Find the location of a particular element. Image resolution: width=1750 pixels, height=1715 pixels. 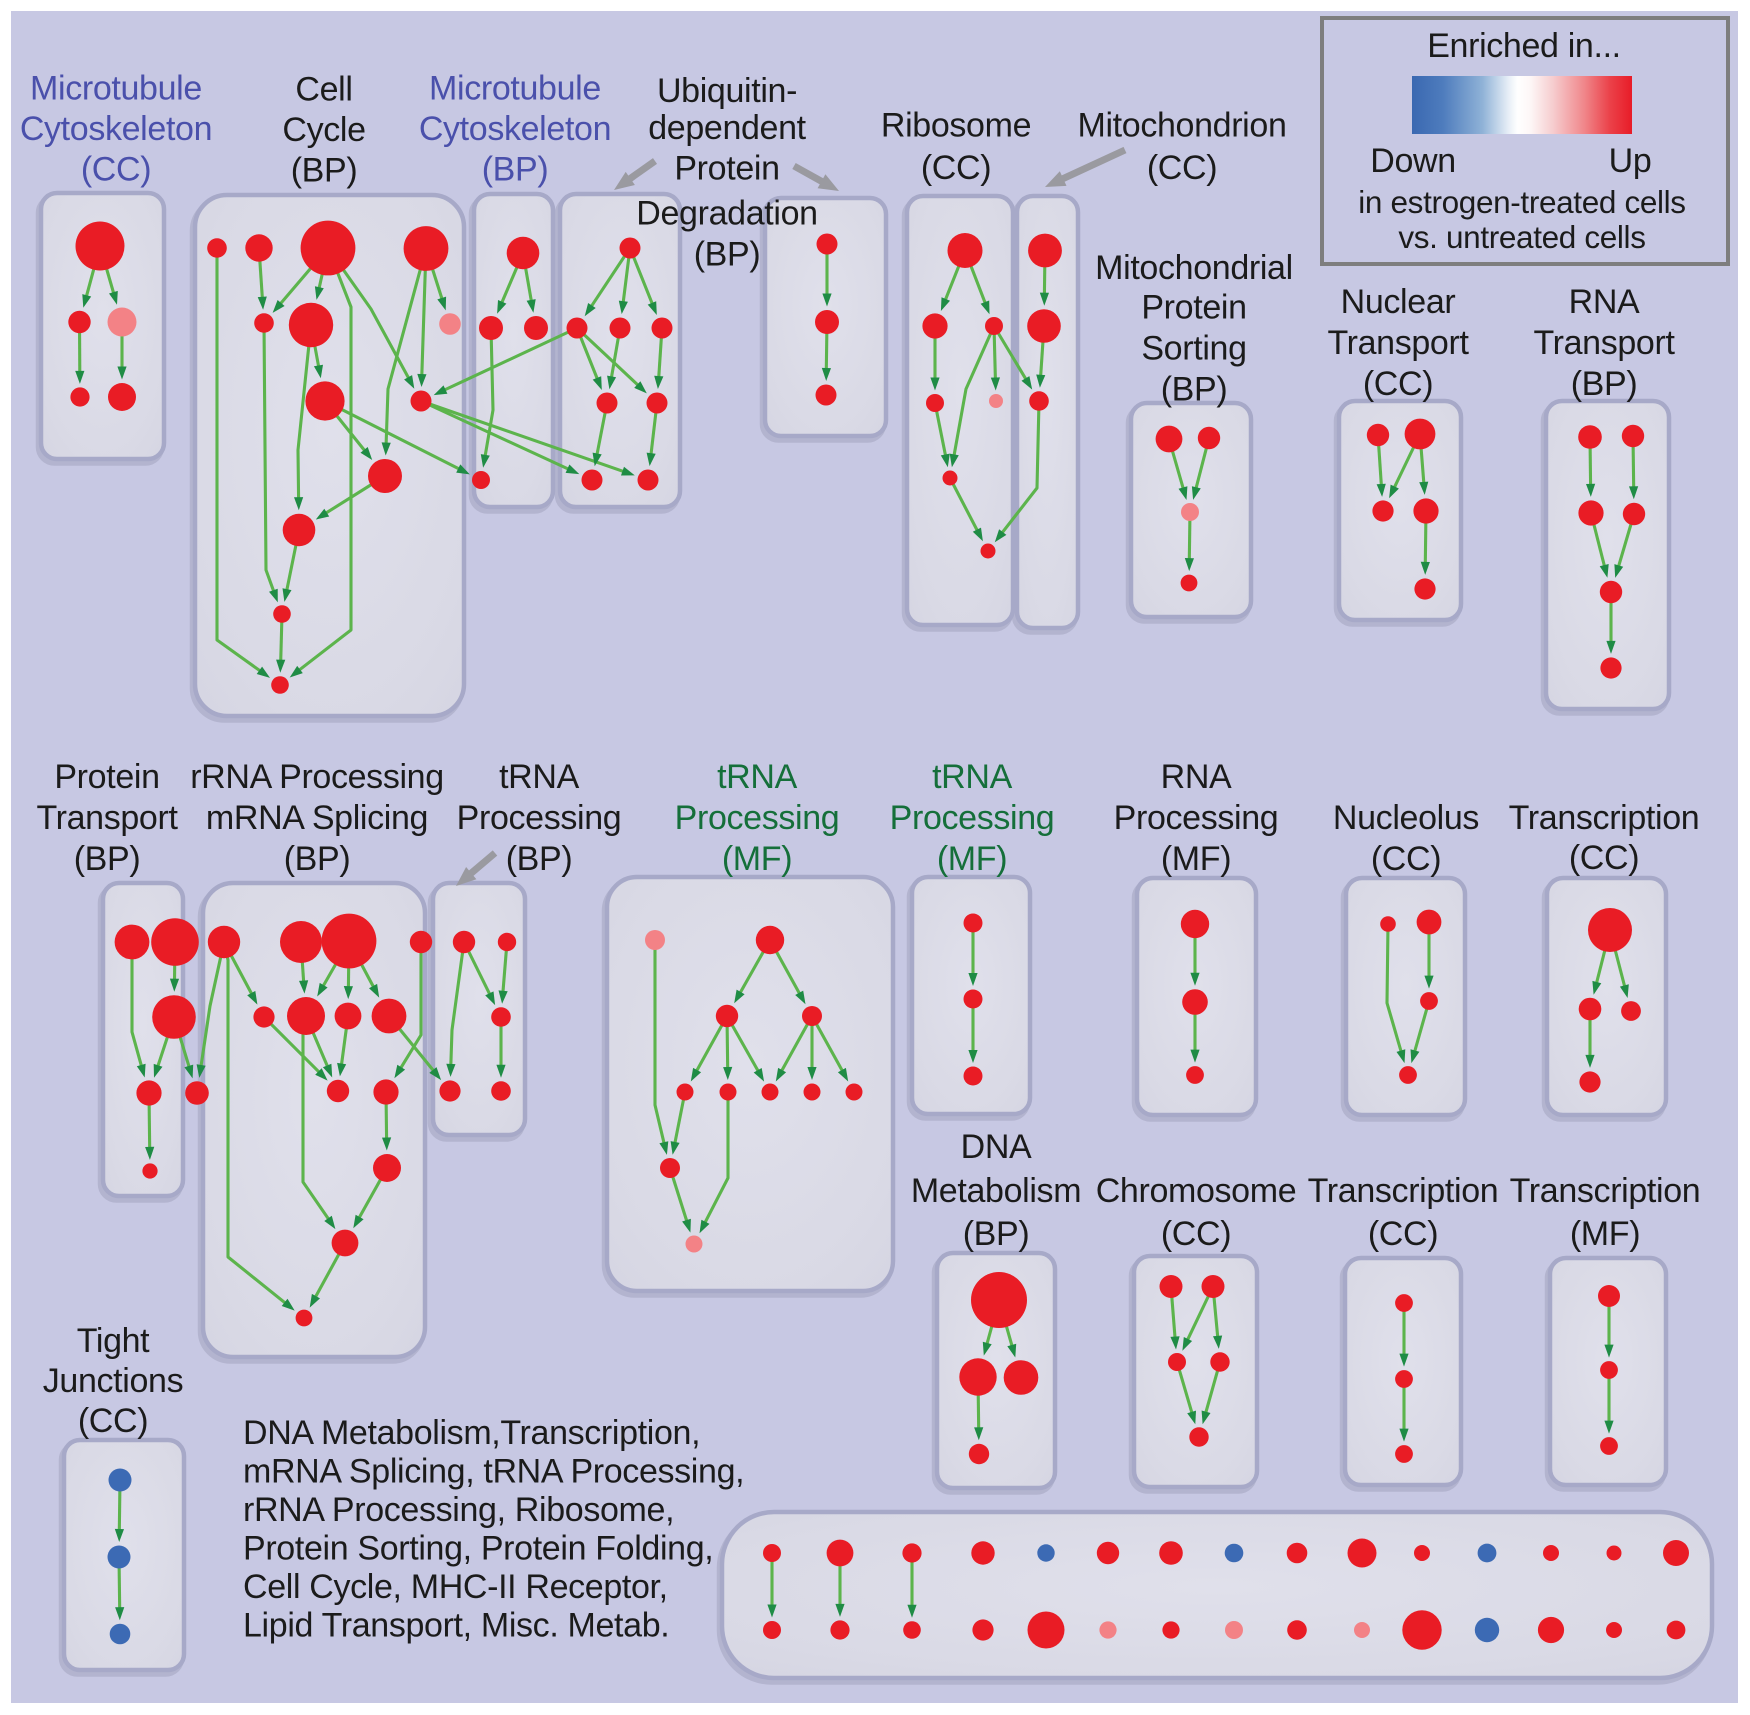

svg-text: dependent is located at coordinates (727, 128).